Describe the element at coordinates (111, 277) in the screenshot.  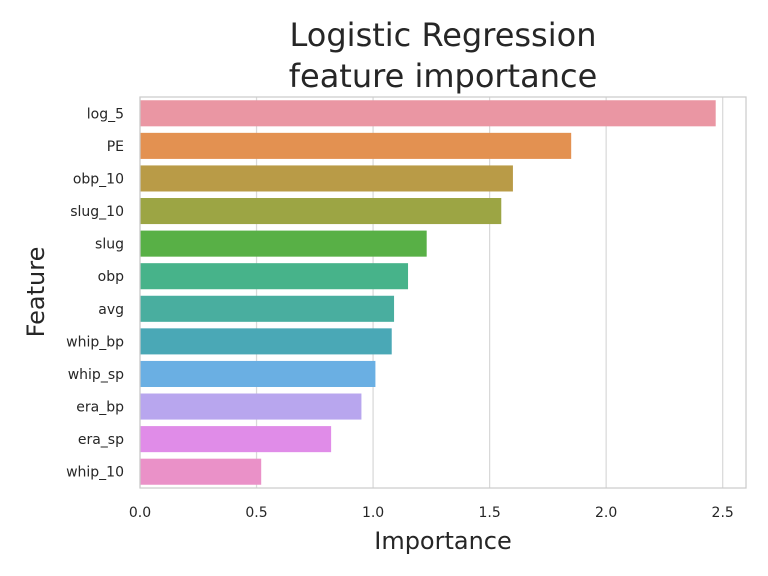
I see `y-tick-label: obp` at that location.